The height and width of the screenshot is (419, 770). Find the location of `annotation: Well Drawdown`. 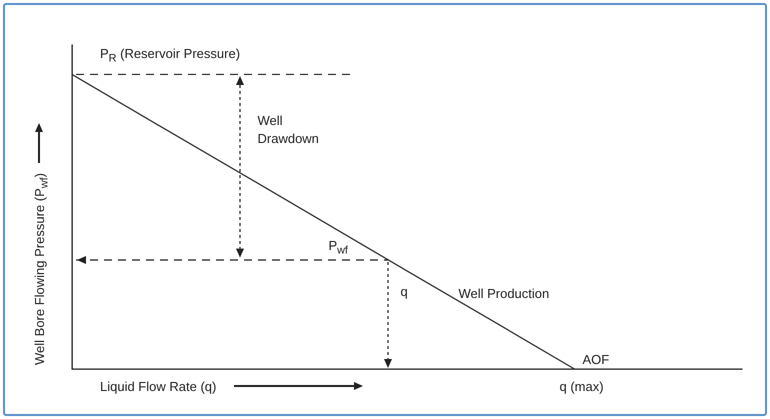

annotation: Well Drawdown is located at coordinates (289, 130).